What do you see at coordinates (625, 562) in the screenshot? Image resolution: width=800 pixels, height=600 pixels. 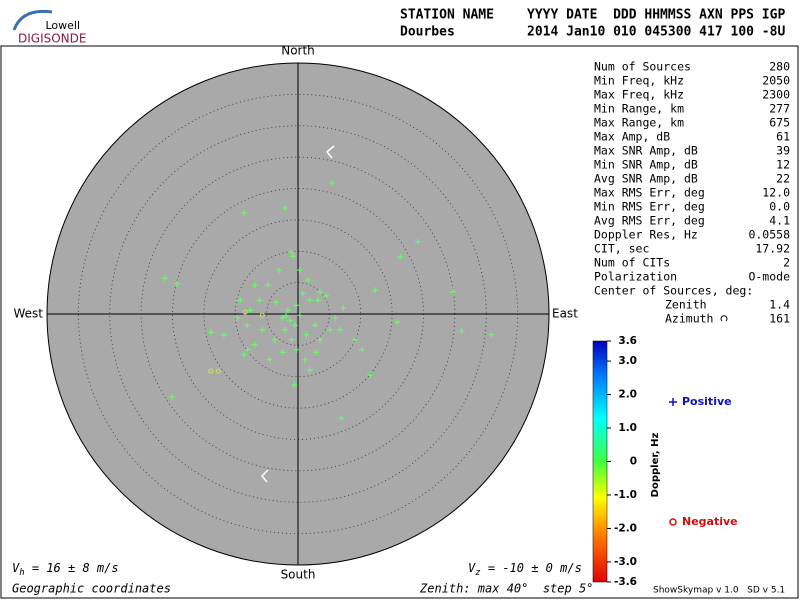 I see `colorbar-tick-label: -3.0` at bounding box center [625, 562].